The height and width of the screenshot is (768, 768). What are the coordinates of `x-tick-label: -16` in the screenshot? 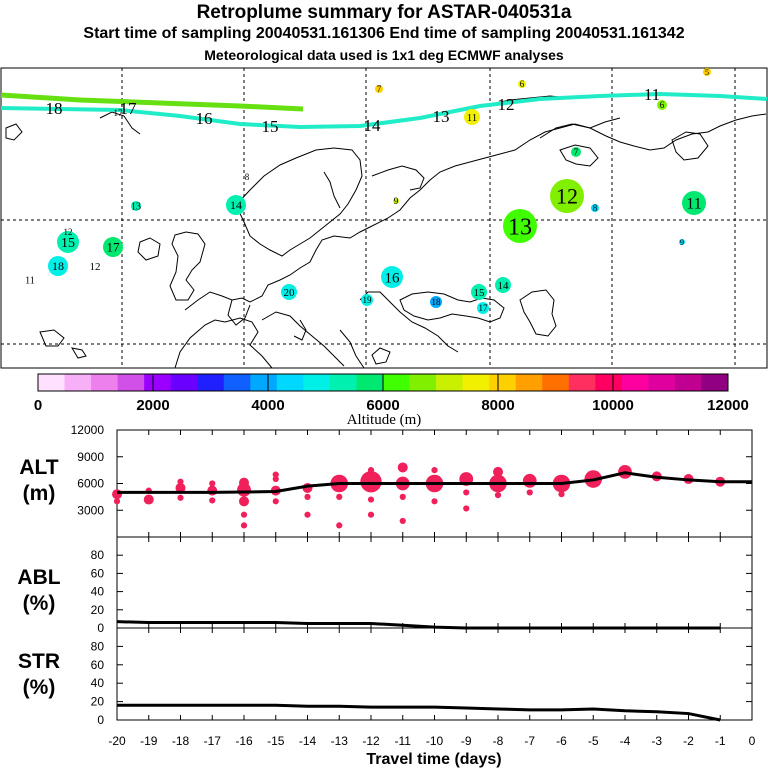 It's located at (244, 741).